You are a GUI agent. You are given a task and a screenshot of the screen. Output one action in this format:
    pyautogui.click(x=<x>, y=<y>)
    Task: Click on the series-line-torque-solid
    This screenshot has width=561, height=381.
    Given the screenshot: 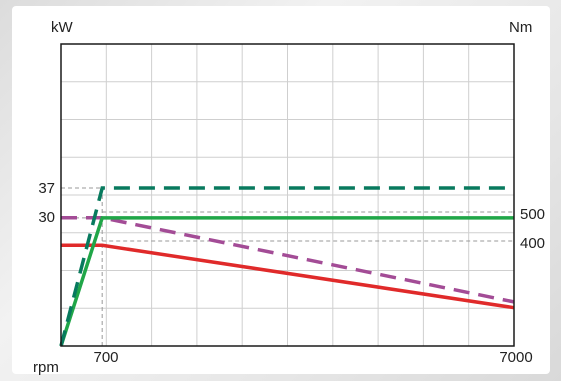 What is the action you would take?
    pyautogui.click(x=288, y=276)
    